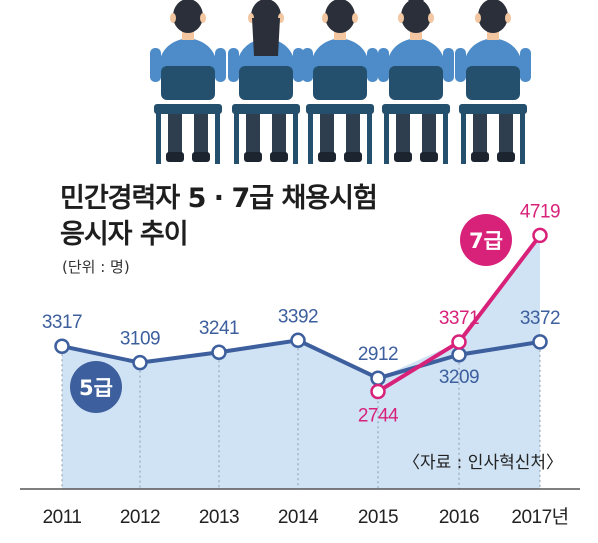 Image resolution: width=598 pixels, height=543 pixels. Describe the element at coordinates (298, 517) in the screenshot. I see `x-tick-label: 2014` at that location.